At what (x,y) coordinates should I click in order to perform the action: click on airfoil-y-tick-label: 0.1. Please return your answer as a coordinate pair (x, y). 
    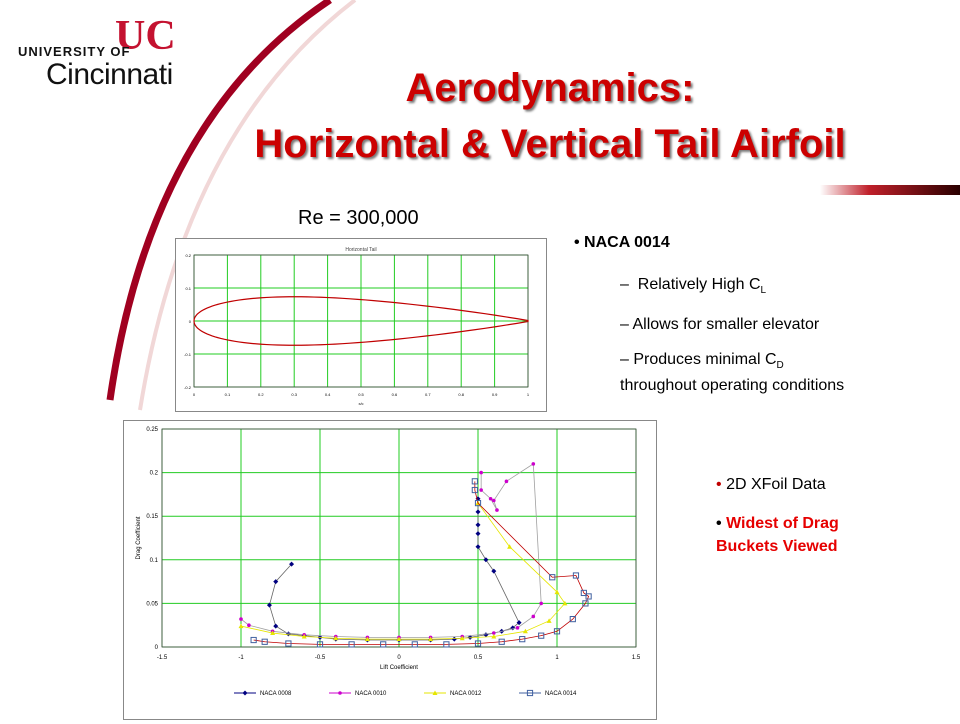
    Looking at the image, I should click on (188, 288).